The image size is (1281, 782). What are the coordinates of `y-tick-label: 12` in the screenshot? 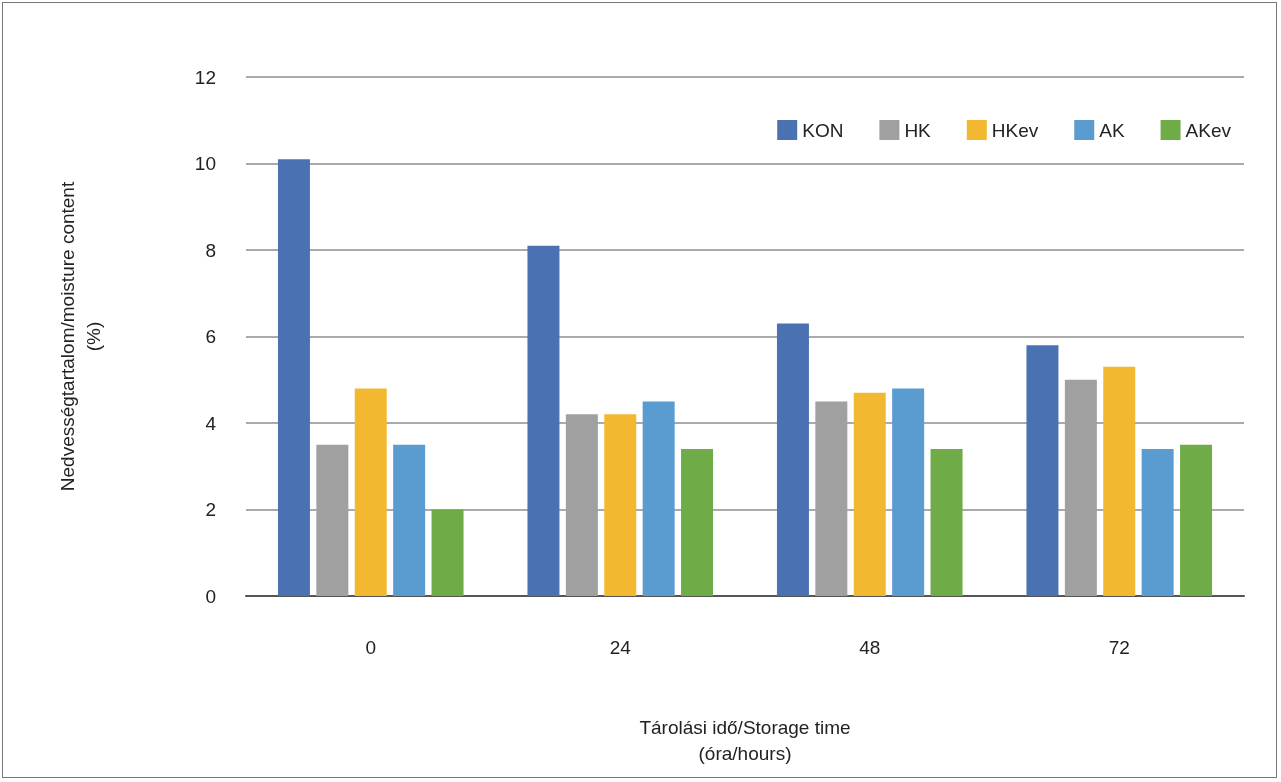 It's located at (205, 77).